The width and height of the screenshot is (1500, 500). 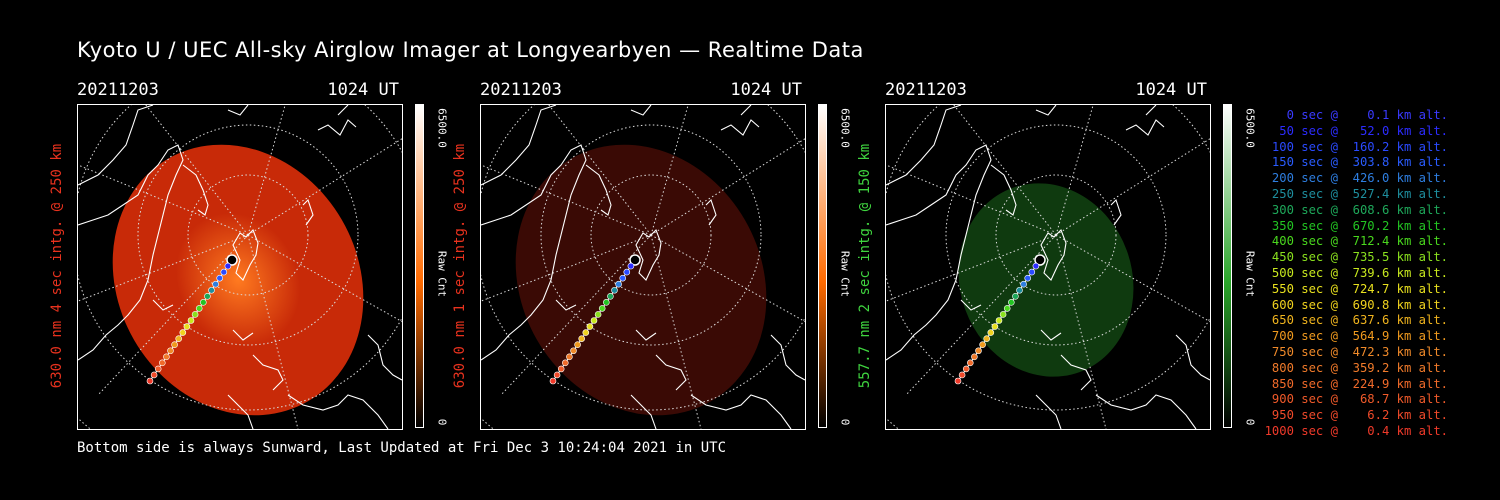 I want to click on legend-entry: 900 sec @ 68.7 km alt., so click(x=1356, y=399).